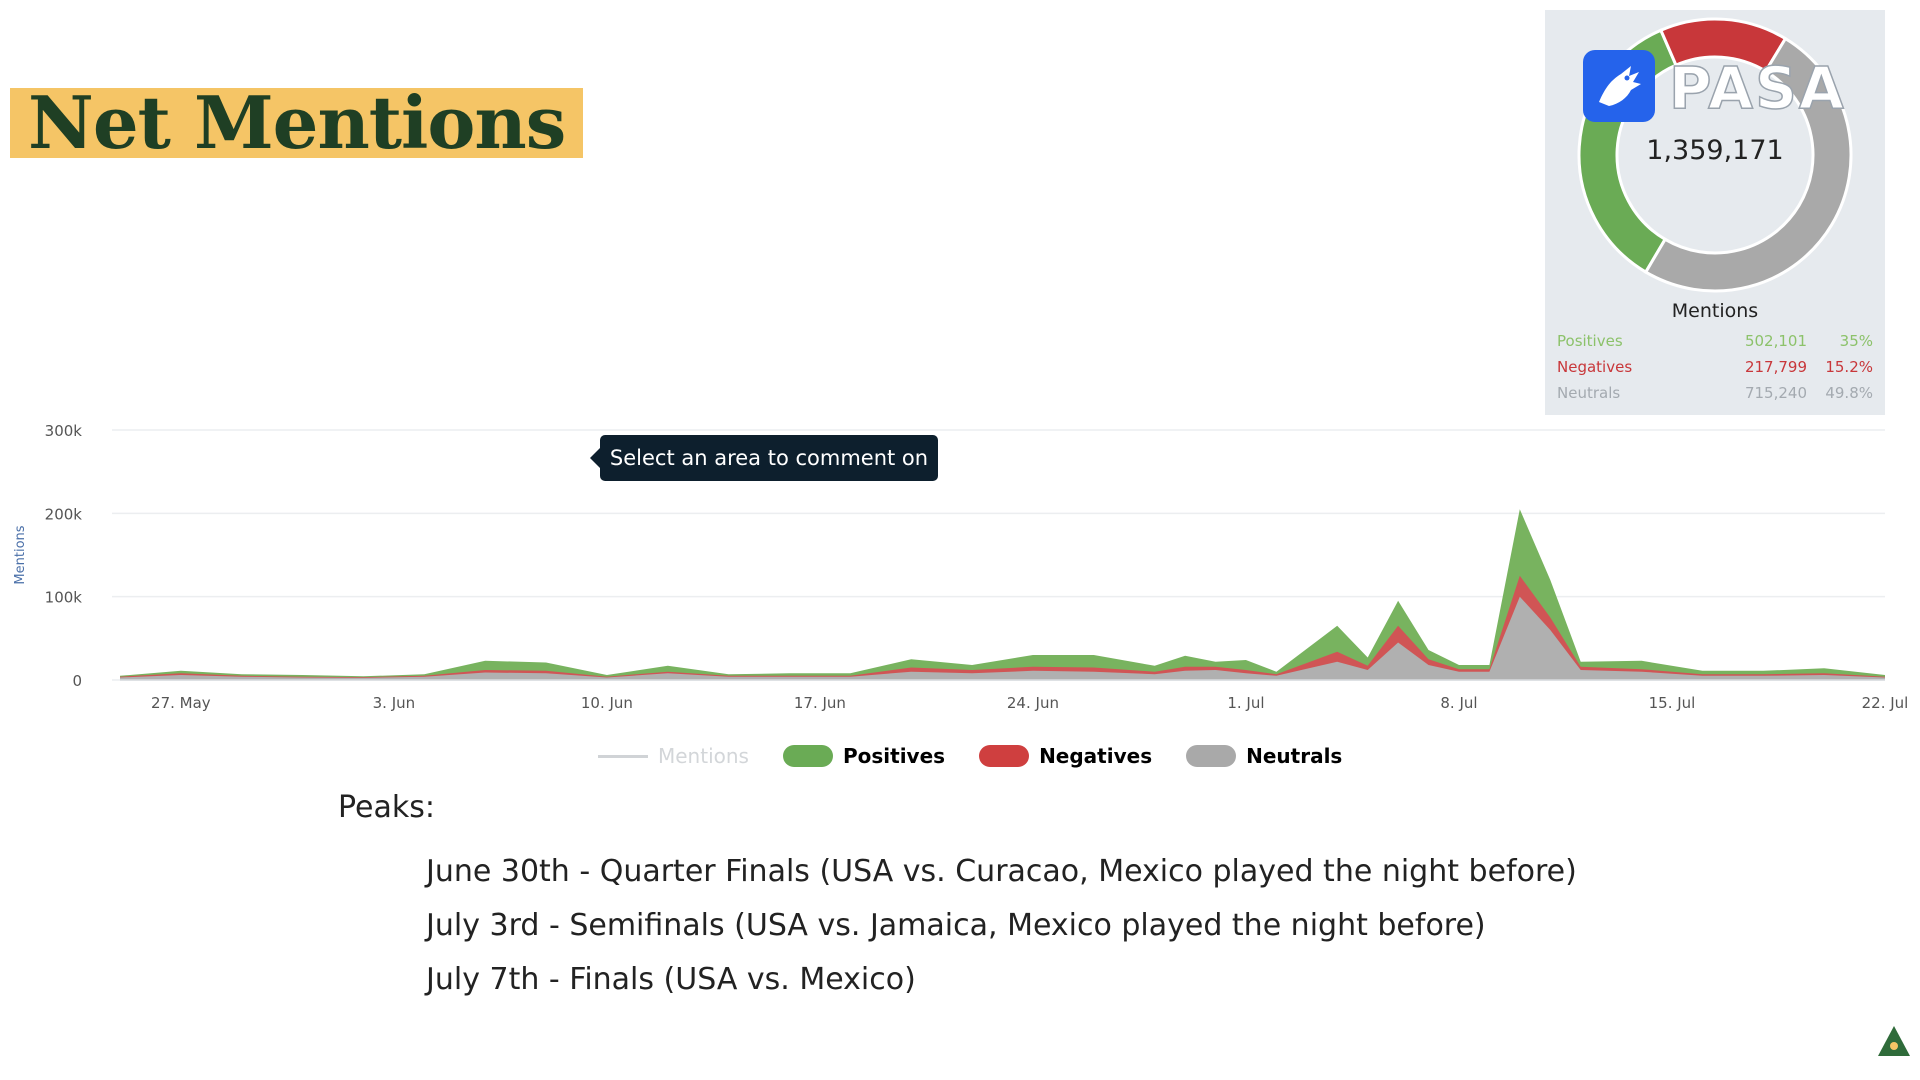 This screenshot has height=1080, width=1920. Describe the element at coordinates (1715, 395) in the screenshot. I see `stat-row-neutrals: Neutrals 715,240 49.8%` at that location.